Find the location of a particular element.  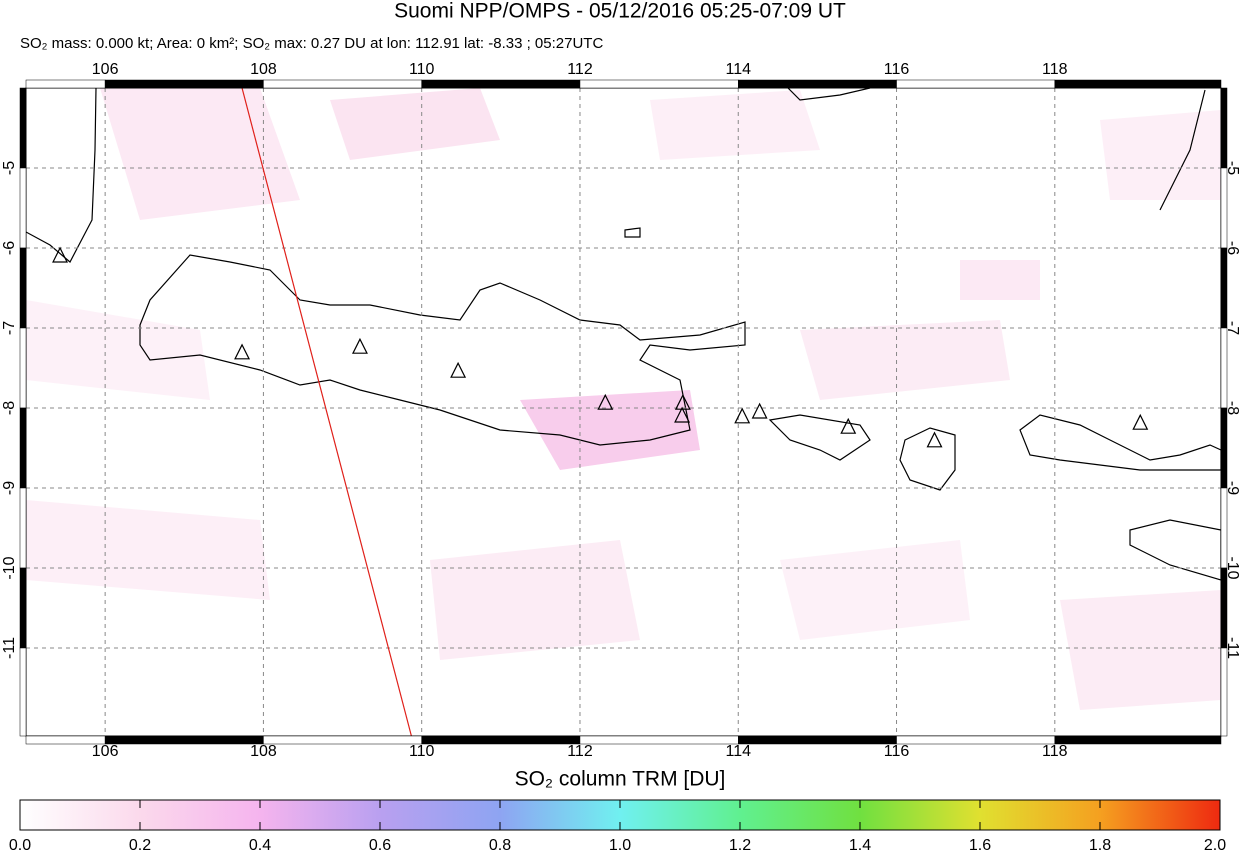

colorbar-tick-label: 1.4 is located at coordinates (860, 845).